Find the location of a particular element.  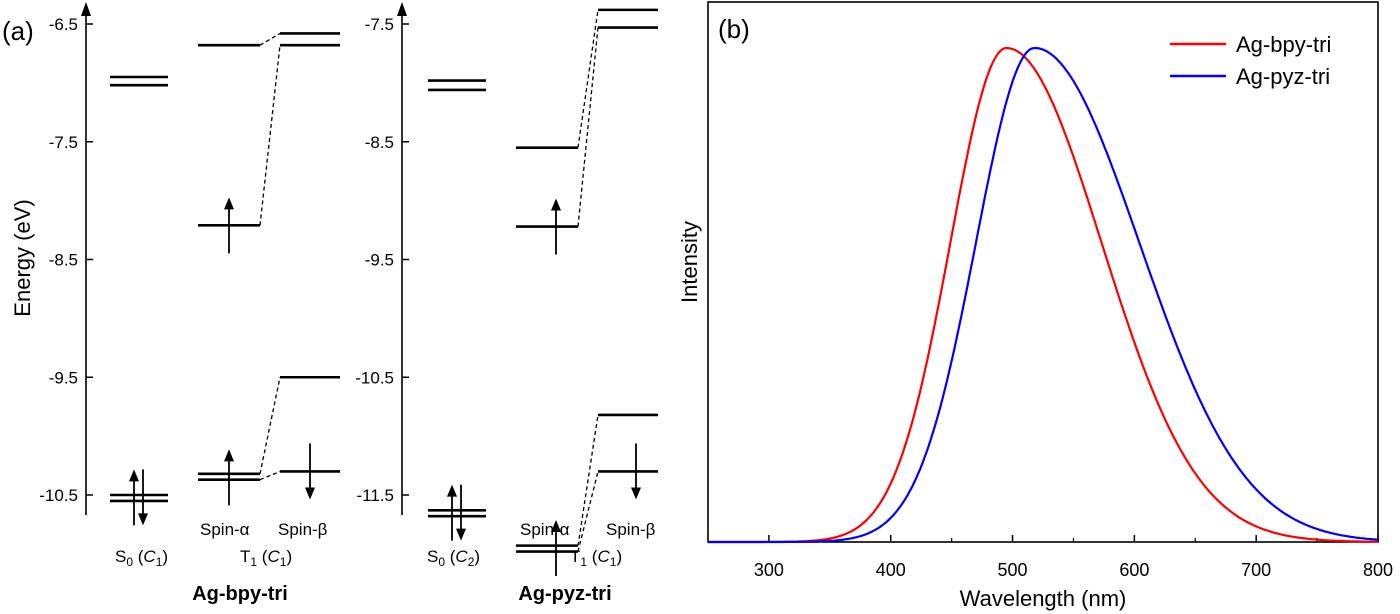

pyz-s0-label: S0 (C2) is located at coordinates (453, 558).